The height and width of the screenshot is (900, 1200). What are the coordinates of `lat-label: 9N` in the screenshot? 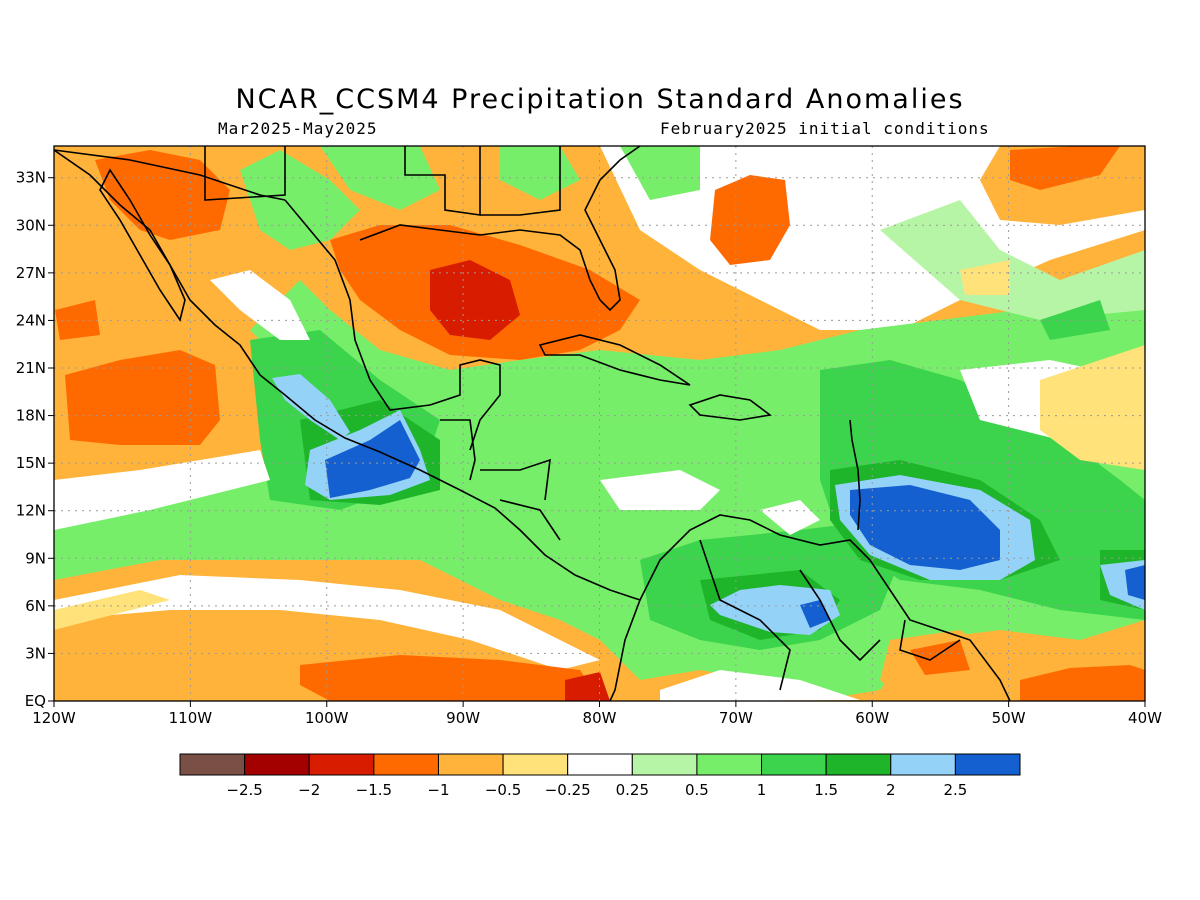 It's located at (35, 558).